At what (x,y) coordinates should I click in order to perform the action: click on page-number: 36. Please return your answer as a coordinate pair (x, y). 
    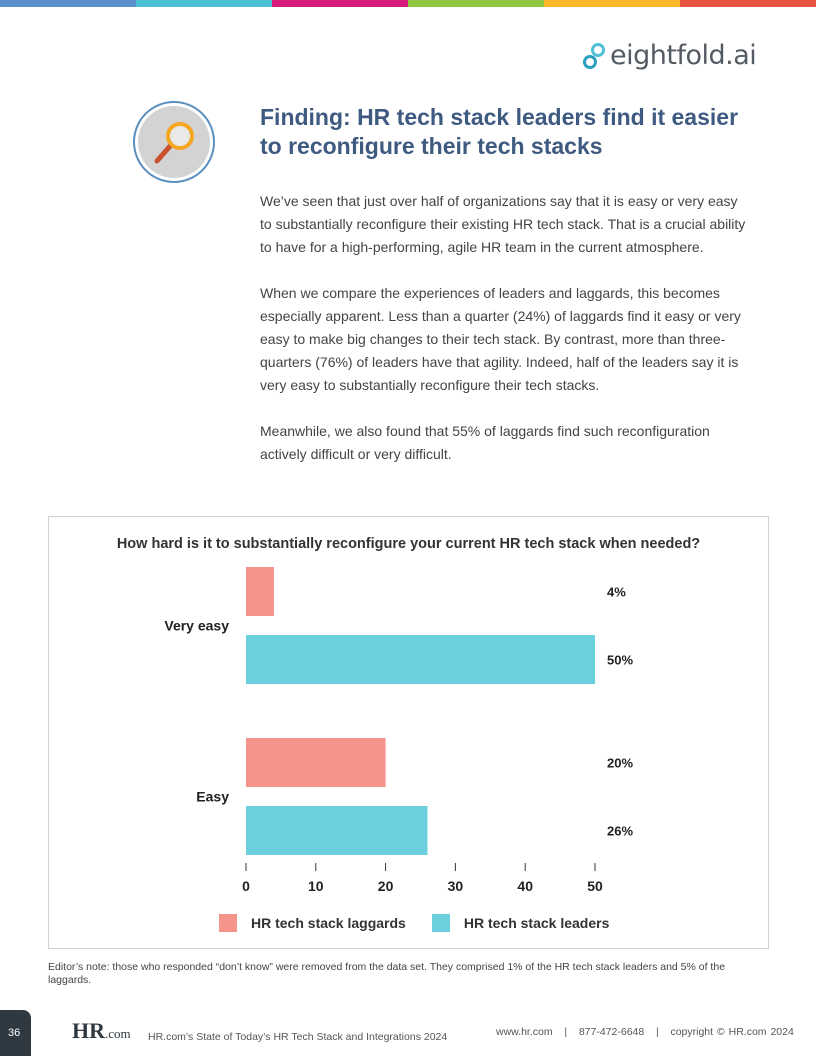
    Looking at the image, I should click on (15, 1033).